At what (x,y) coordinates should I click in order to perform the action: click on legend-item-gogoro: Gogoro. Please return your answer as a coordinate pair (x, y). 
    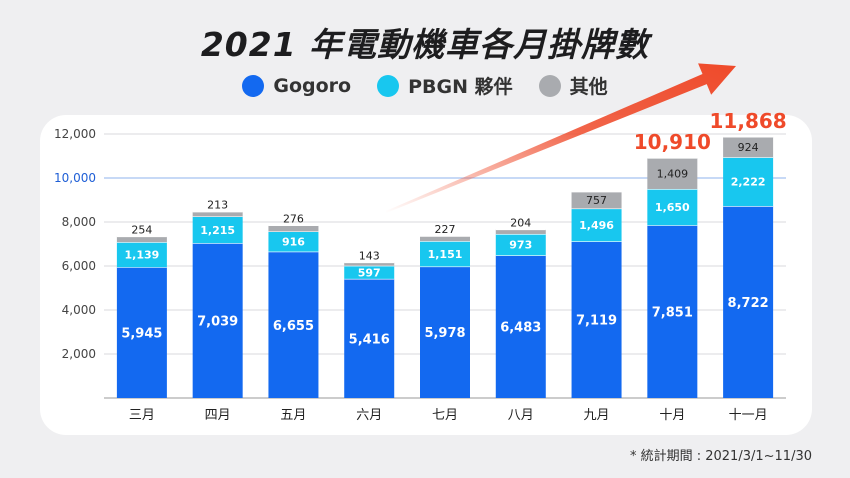
    Looking at the image, I should click on (296, 85).